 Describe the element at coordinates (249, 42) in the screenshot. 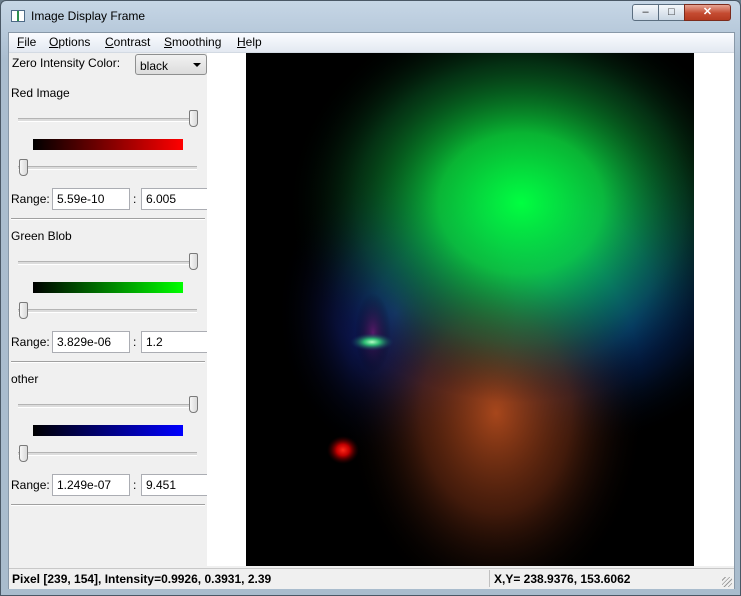

I see `menu-help: Help` at that location.